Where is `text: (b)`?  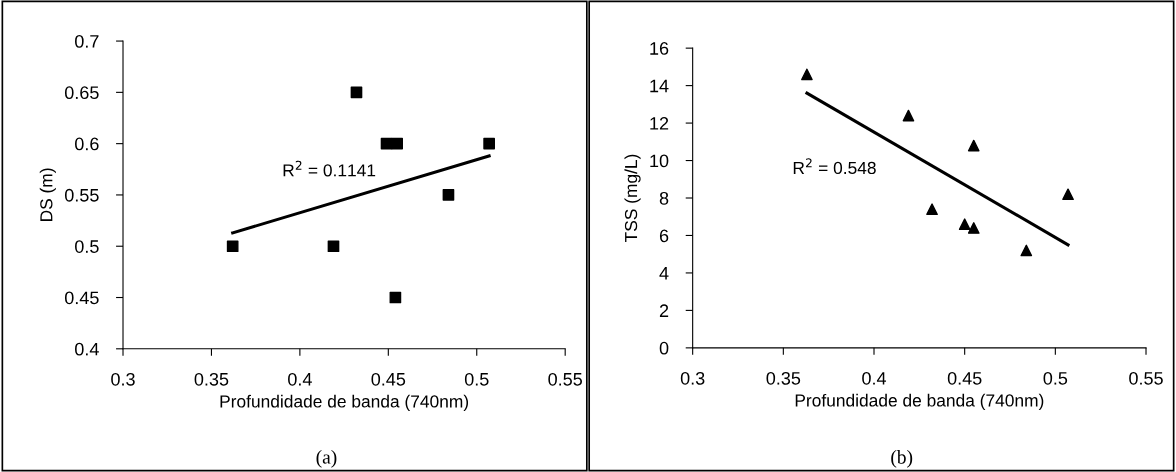 text: (b) is located at coordinates (902, 459).